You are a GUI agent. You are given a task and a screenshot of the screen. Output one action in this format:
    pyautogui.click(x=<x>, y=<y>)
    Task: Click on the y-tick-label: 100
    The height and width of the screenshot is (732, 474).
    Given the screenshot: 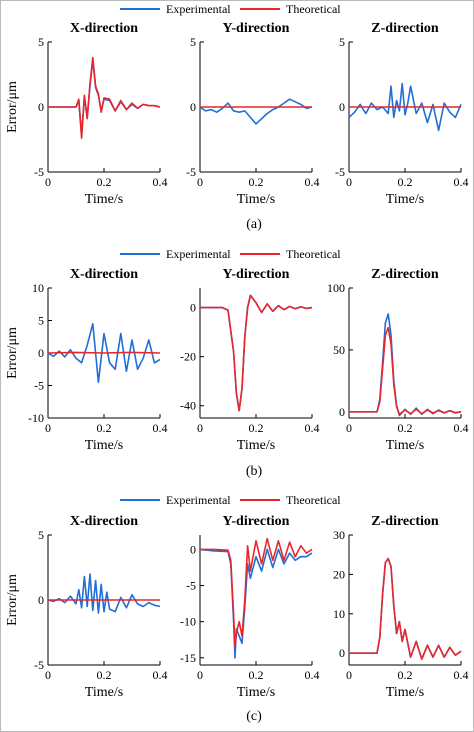 What is the action you would take?
    pyautogui.click(x=336, y=288)
    